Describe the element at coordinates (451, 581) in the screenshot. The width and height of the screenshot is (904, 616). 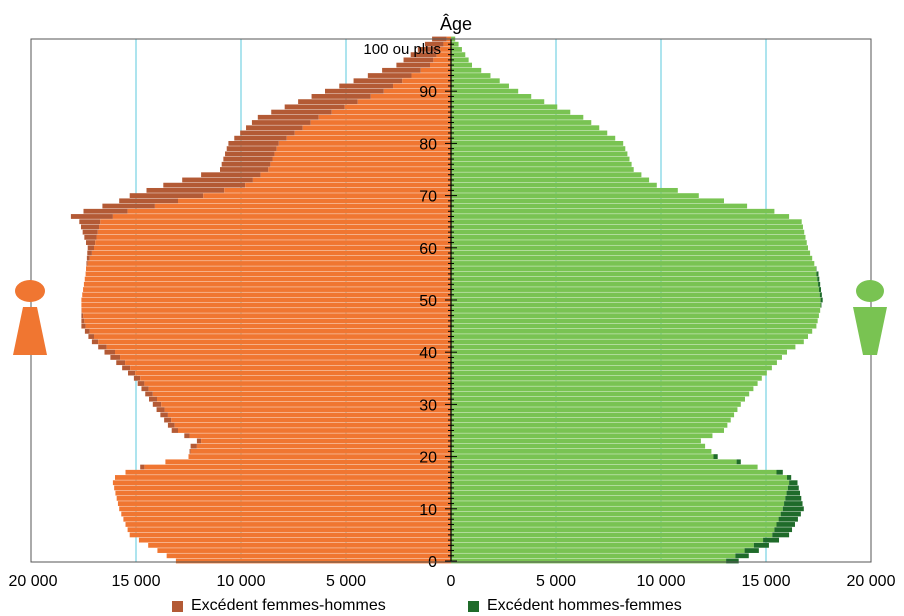
I see `x-tick-label: 0` at that location.